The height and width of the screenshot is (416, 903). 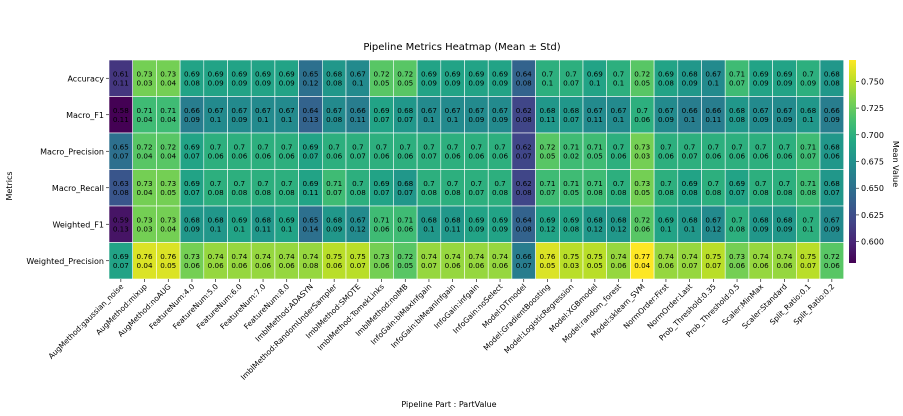 What do you see at coordinates (358, 256) in the screenshot?
I see `cell-mean-label: 0.75` at bounding box center [358, 256].